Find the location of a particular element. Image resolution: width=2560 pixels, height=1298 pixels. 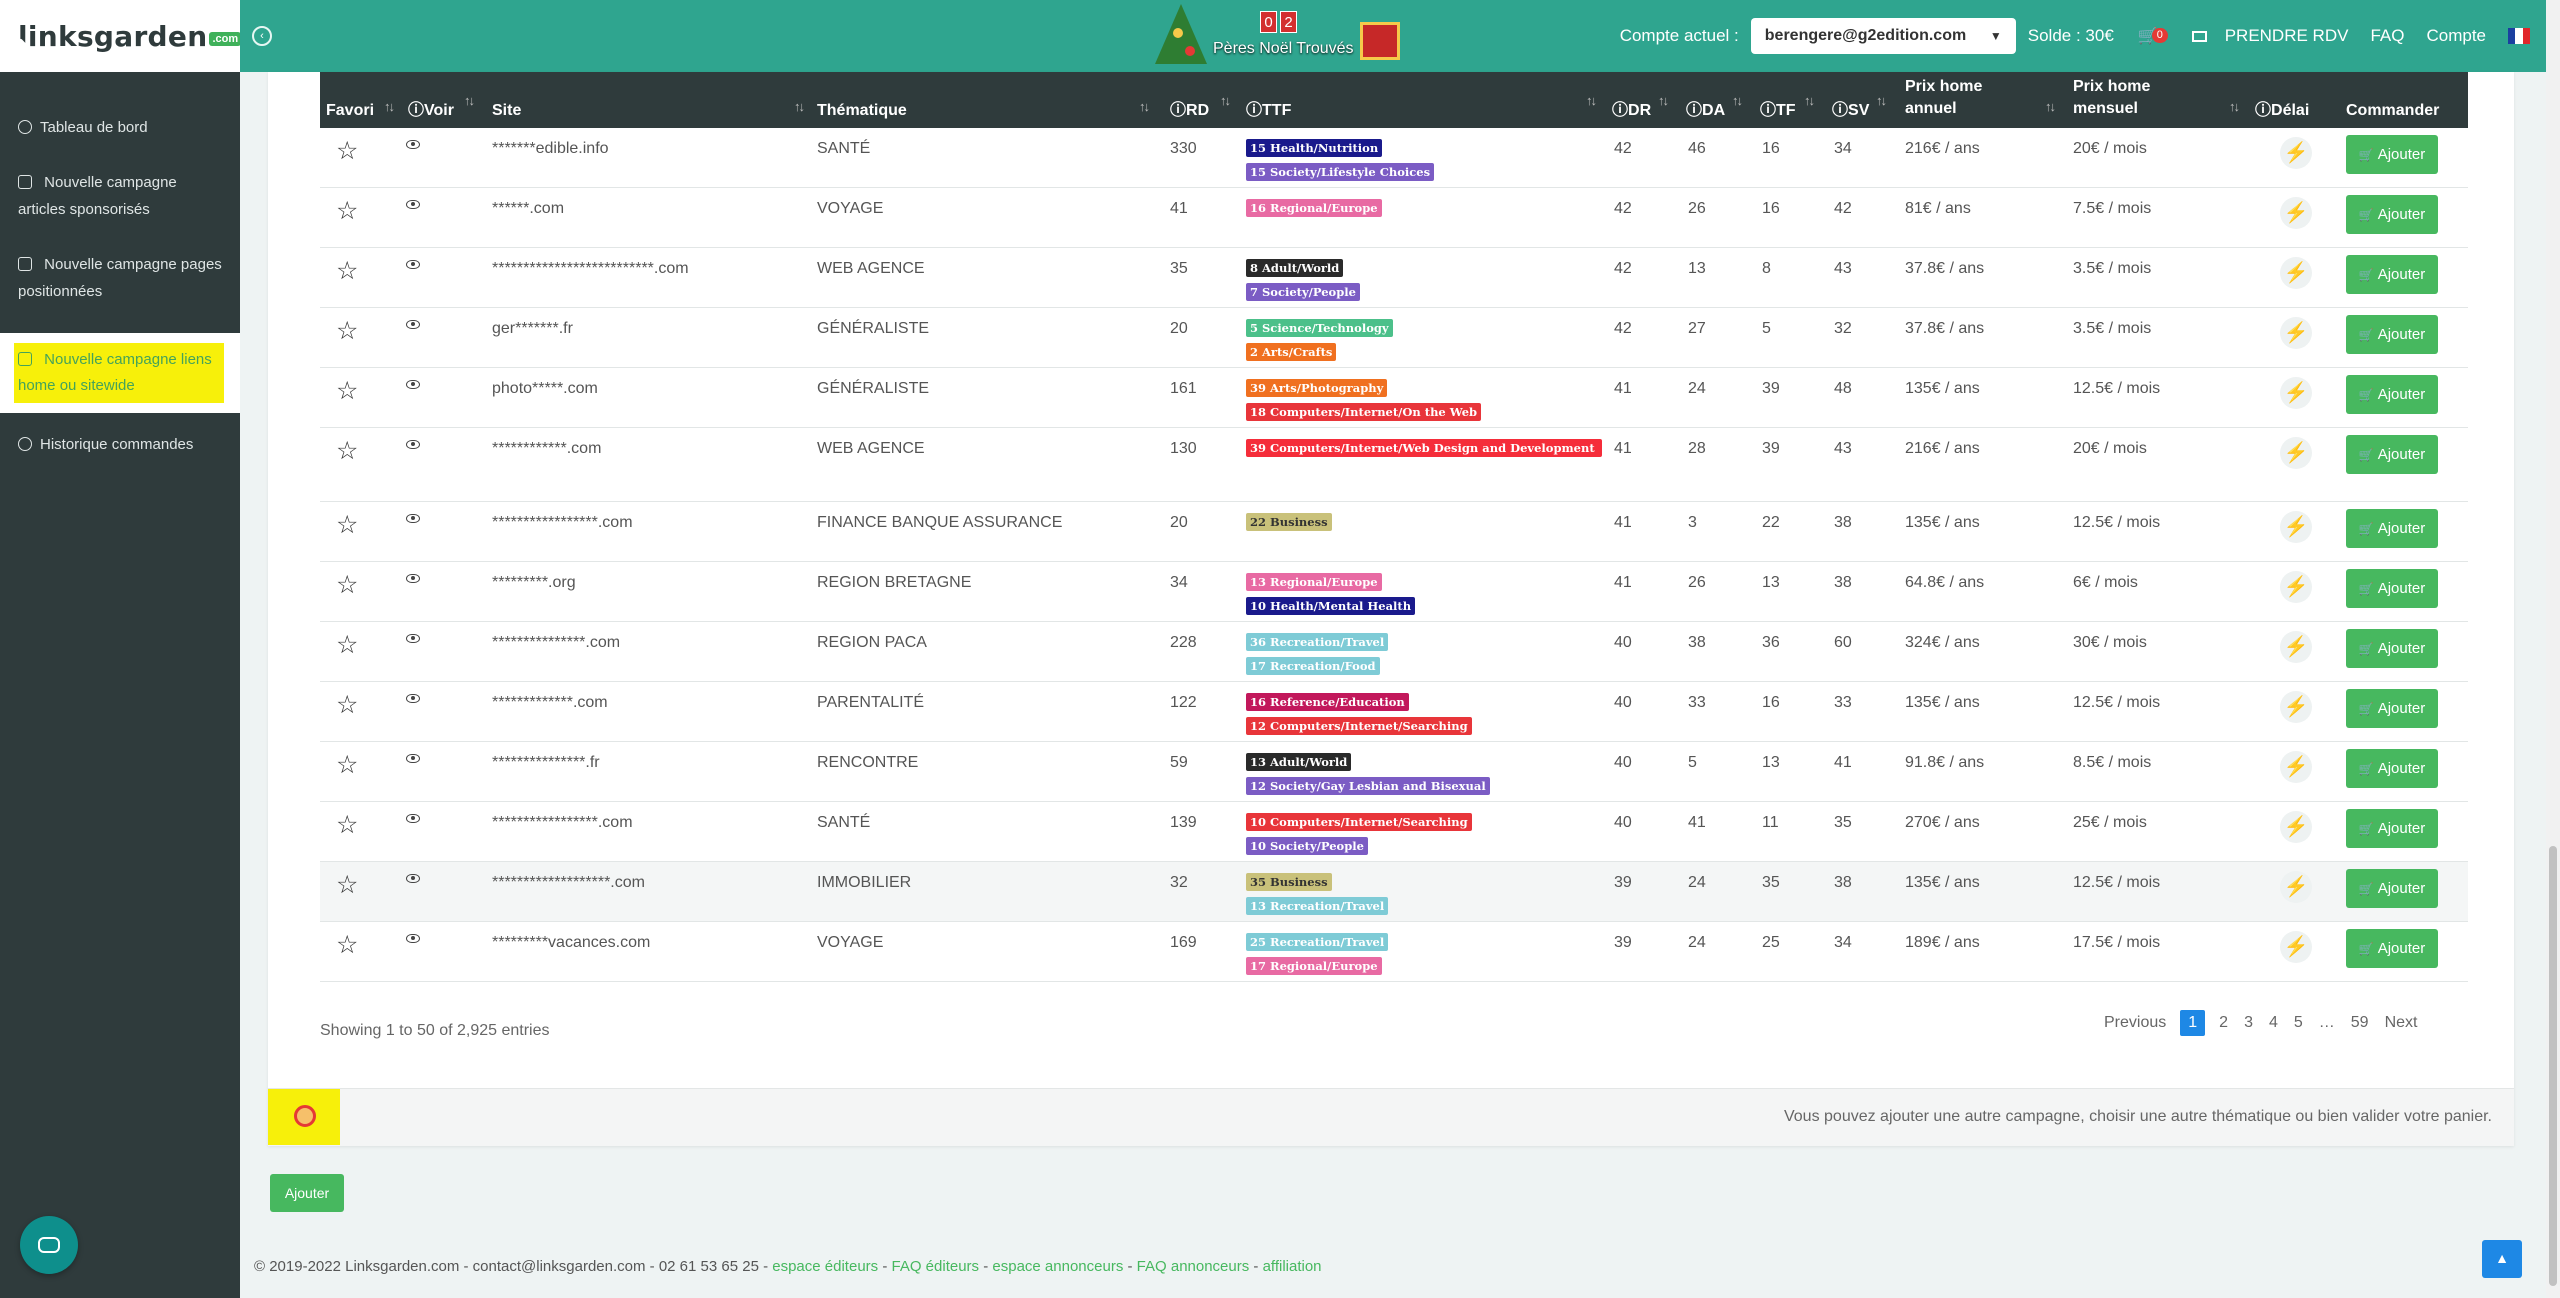

sidebar-item-liens-home: Nouvelle campagne liens home ou sitewide is located at coordinates (119, 373).